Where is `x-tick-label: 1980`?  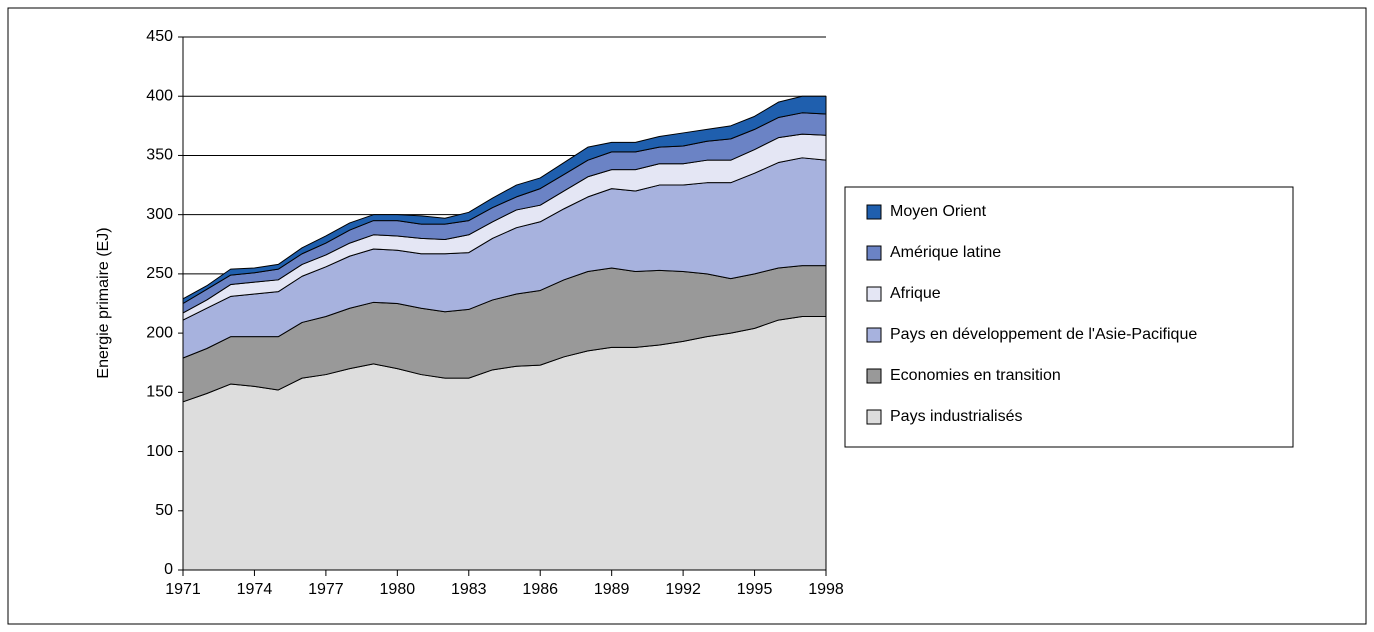
x-tick-label: 1980 is located at coordinates (398, 589).